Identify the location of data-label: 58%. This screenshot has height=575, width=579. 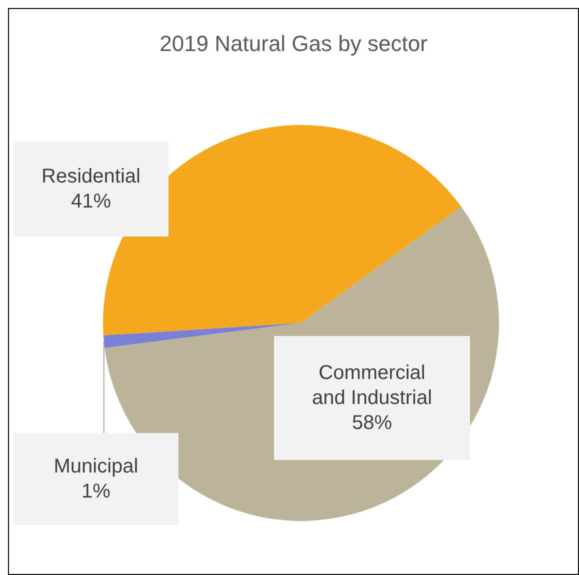
(372, 423).